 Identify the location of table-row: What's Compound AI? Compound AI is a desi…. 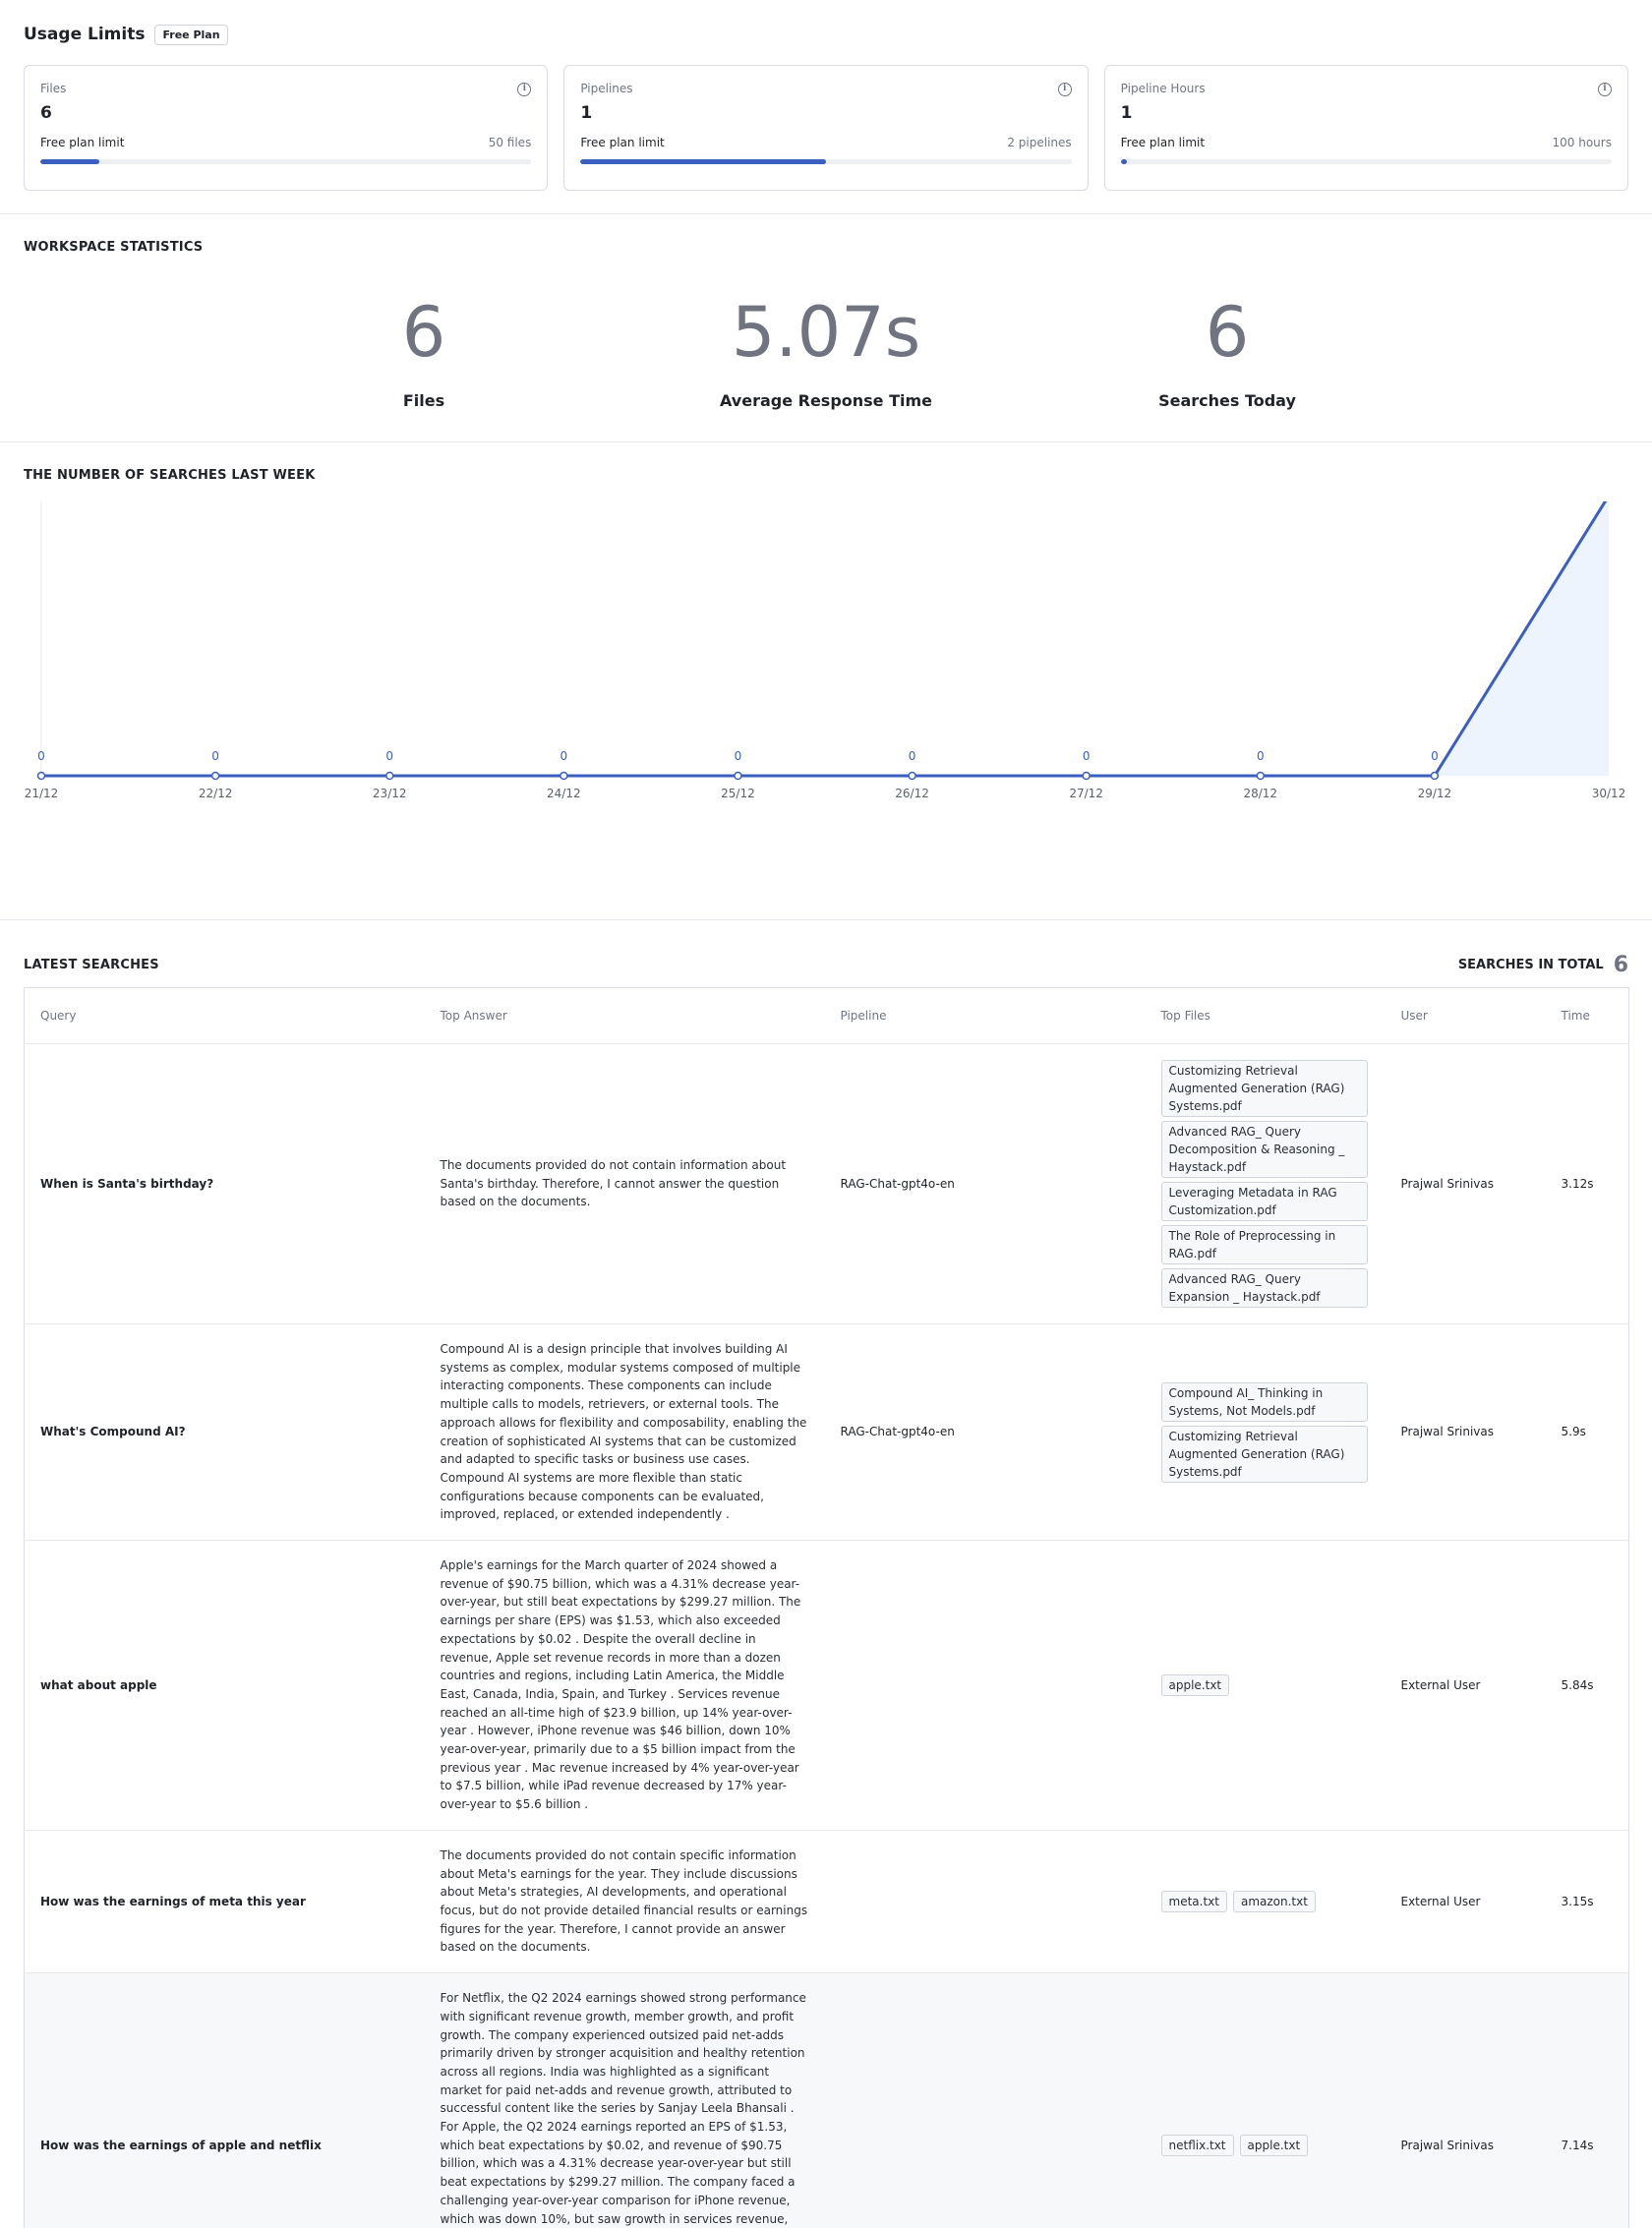
(826, 1432).